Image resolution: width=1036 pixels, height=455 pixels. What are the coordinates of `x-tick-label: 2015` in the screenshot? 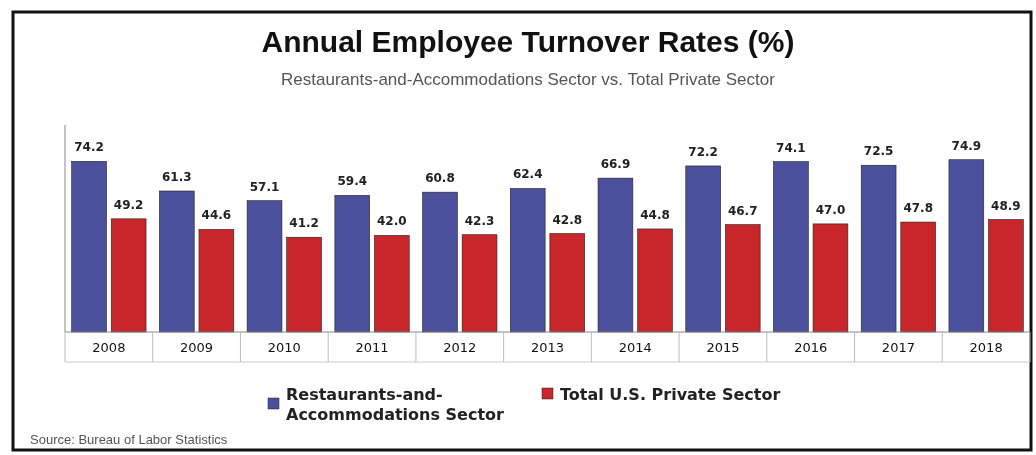 It's located at (723, 347).